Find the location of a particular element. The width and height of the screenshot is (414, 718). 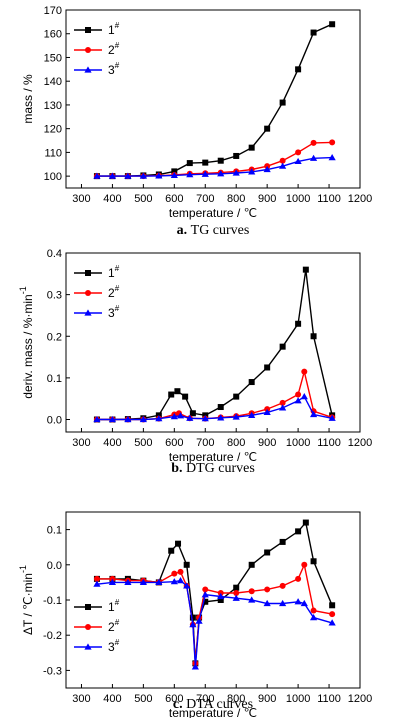

legend-label: 2# is located at coordinates (114, 626).